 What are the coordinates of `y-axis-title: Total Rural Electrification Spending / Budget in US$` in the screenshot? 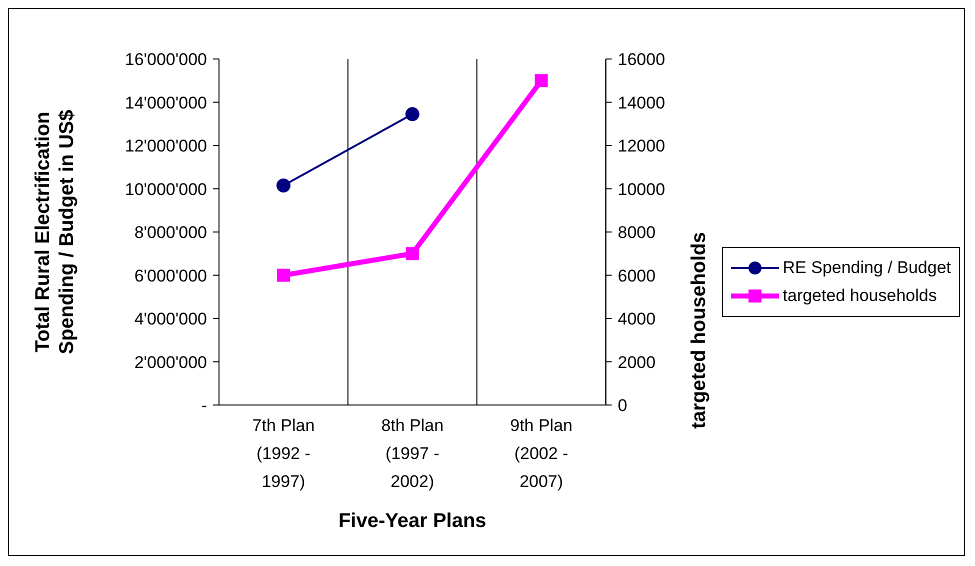 It's located at (55, 232).